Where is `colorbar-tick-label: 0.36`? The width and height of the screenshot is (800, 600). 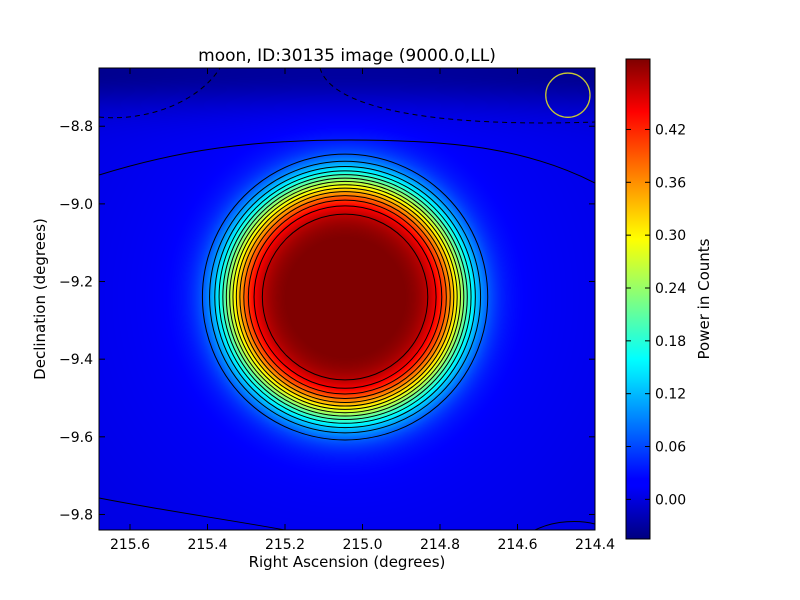
colorbar-tick-label: 0.36 is located at coordinates (670, 183).